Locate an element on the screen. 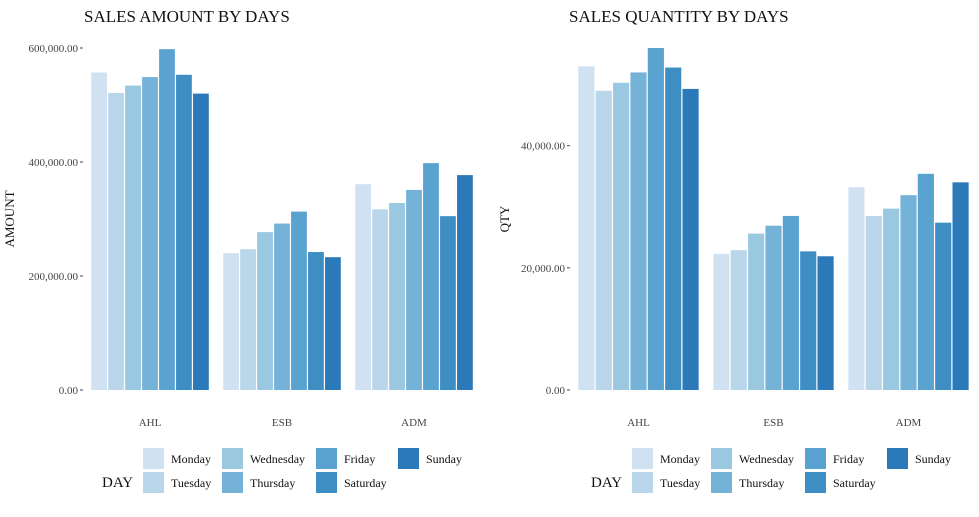 The image size is (979, 517). y-tick-label: 400,000.00 is located at coordinates (54, 163).